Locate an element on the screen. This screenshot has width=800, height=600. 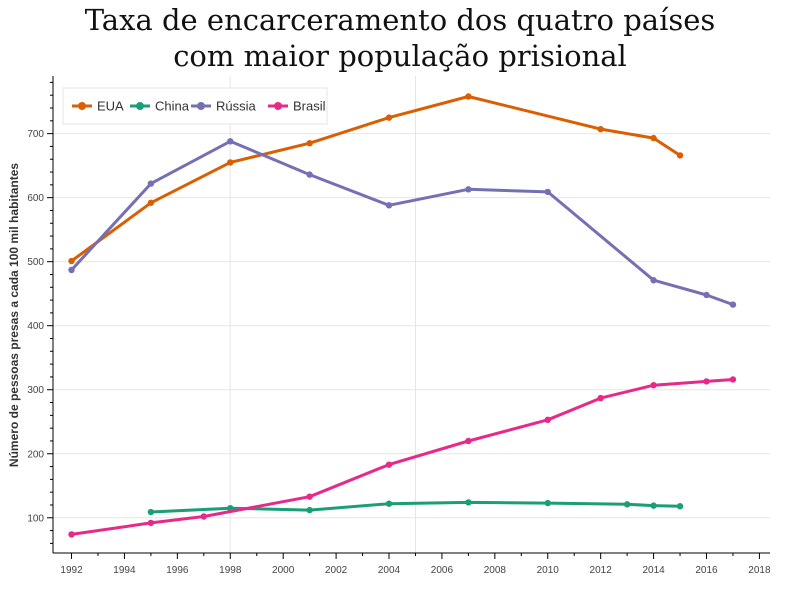
legend-marker-brasil is located at coordinates (278, 106).